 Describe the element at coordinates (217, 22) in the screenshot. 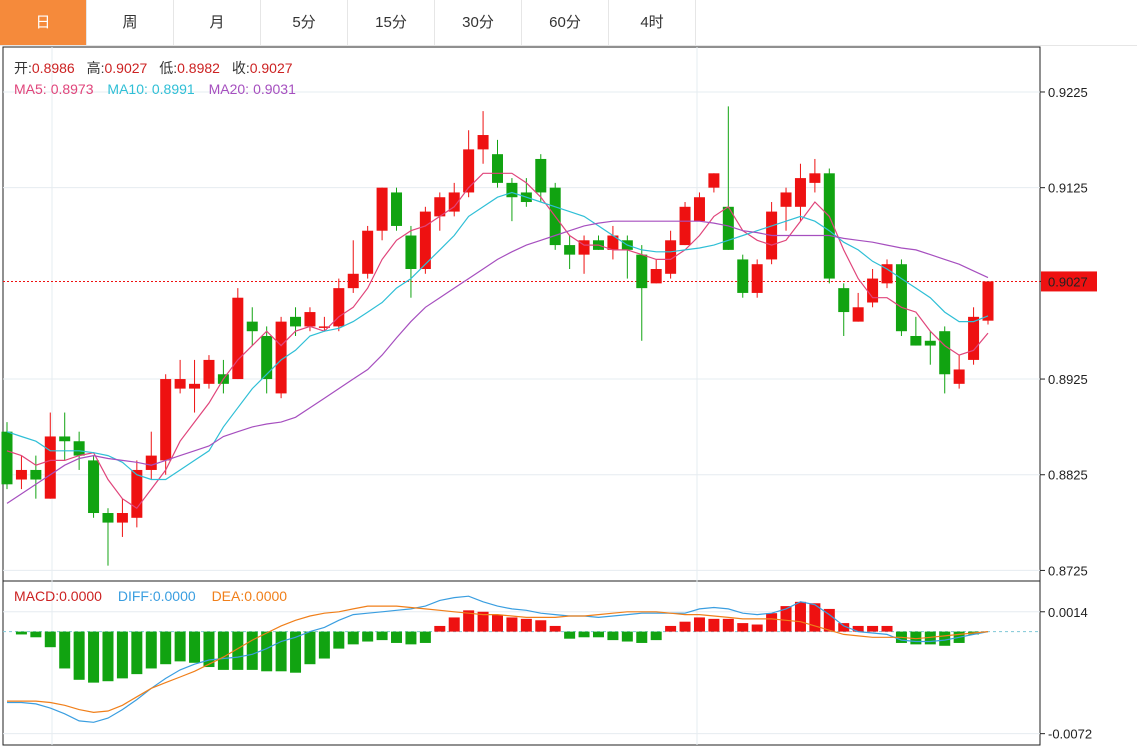

I see `tab-2: 月` at that location.